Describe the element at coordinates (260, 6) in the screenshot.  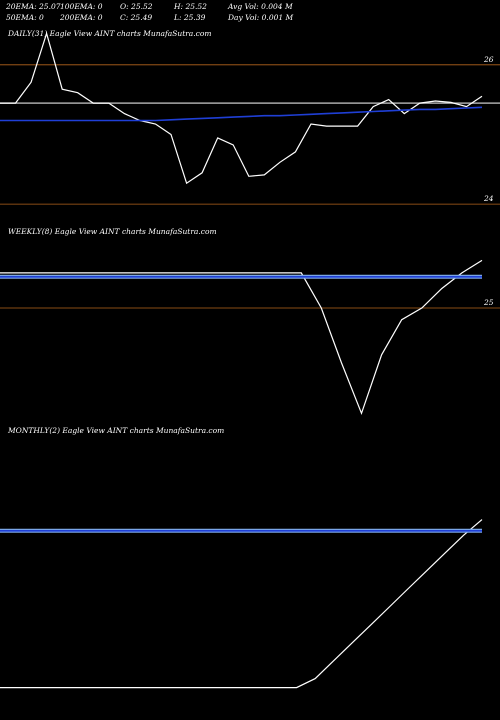
I see `avg-vol-label: Avg Vol: 0.004 M` at that location.